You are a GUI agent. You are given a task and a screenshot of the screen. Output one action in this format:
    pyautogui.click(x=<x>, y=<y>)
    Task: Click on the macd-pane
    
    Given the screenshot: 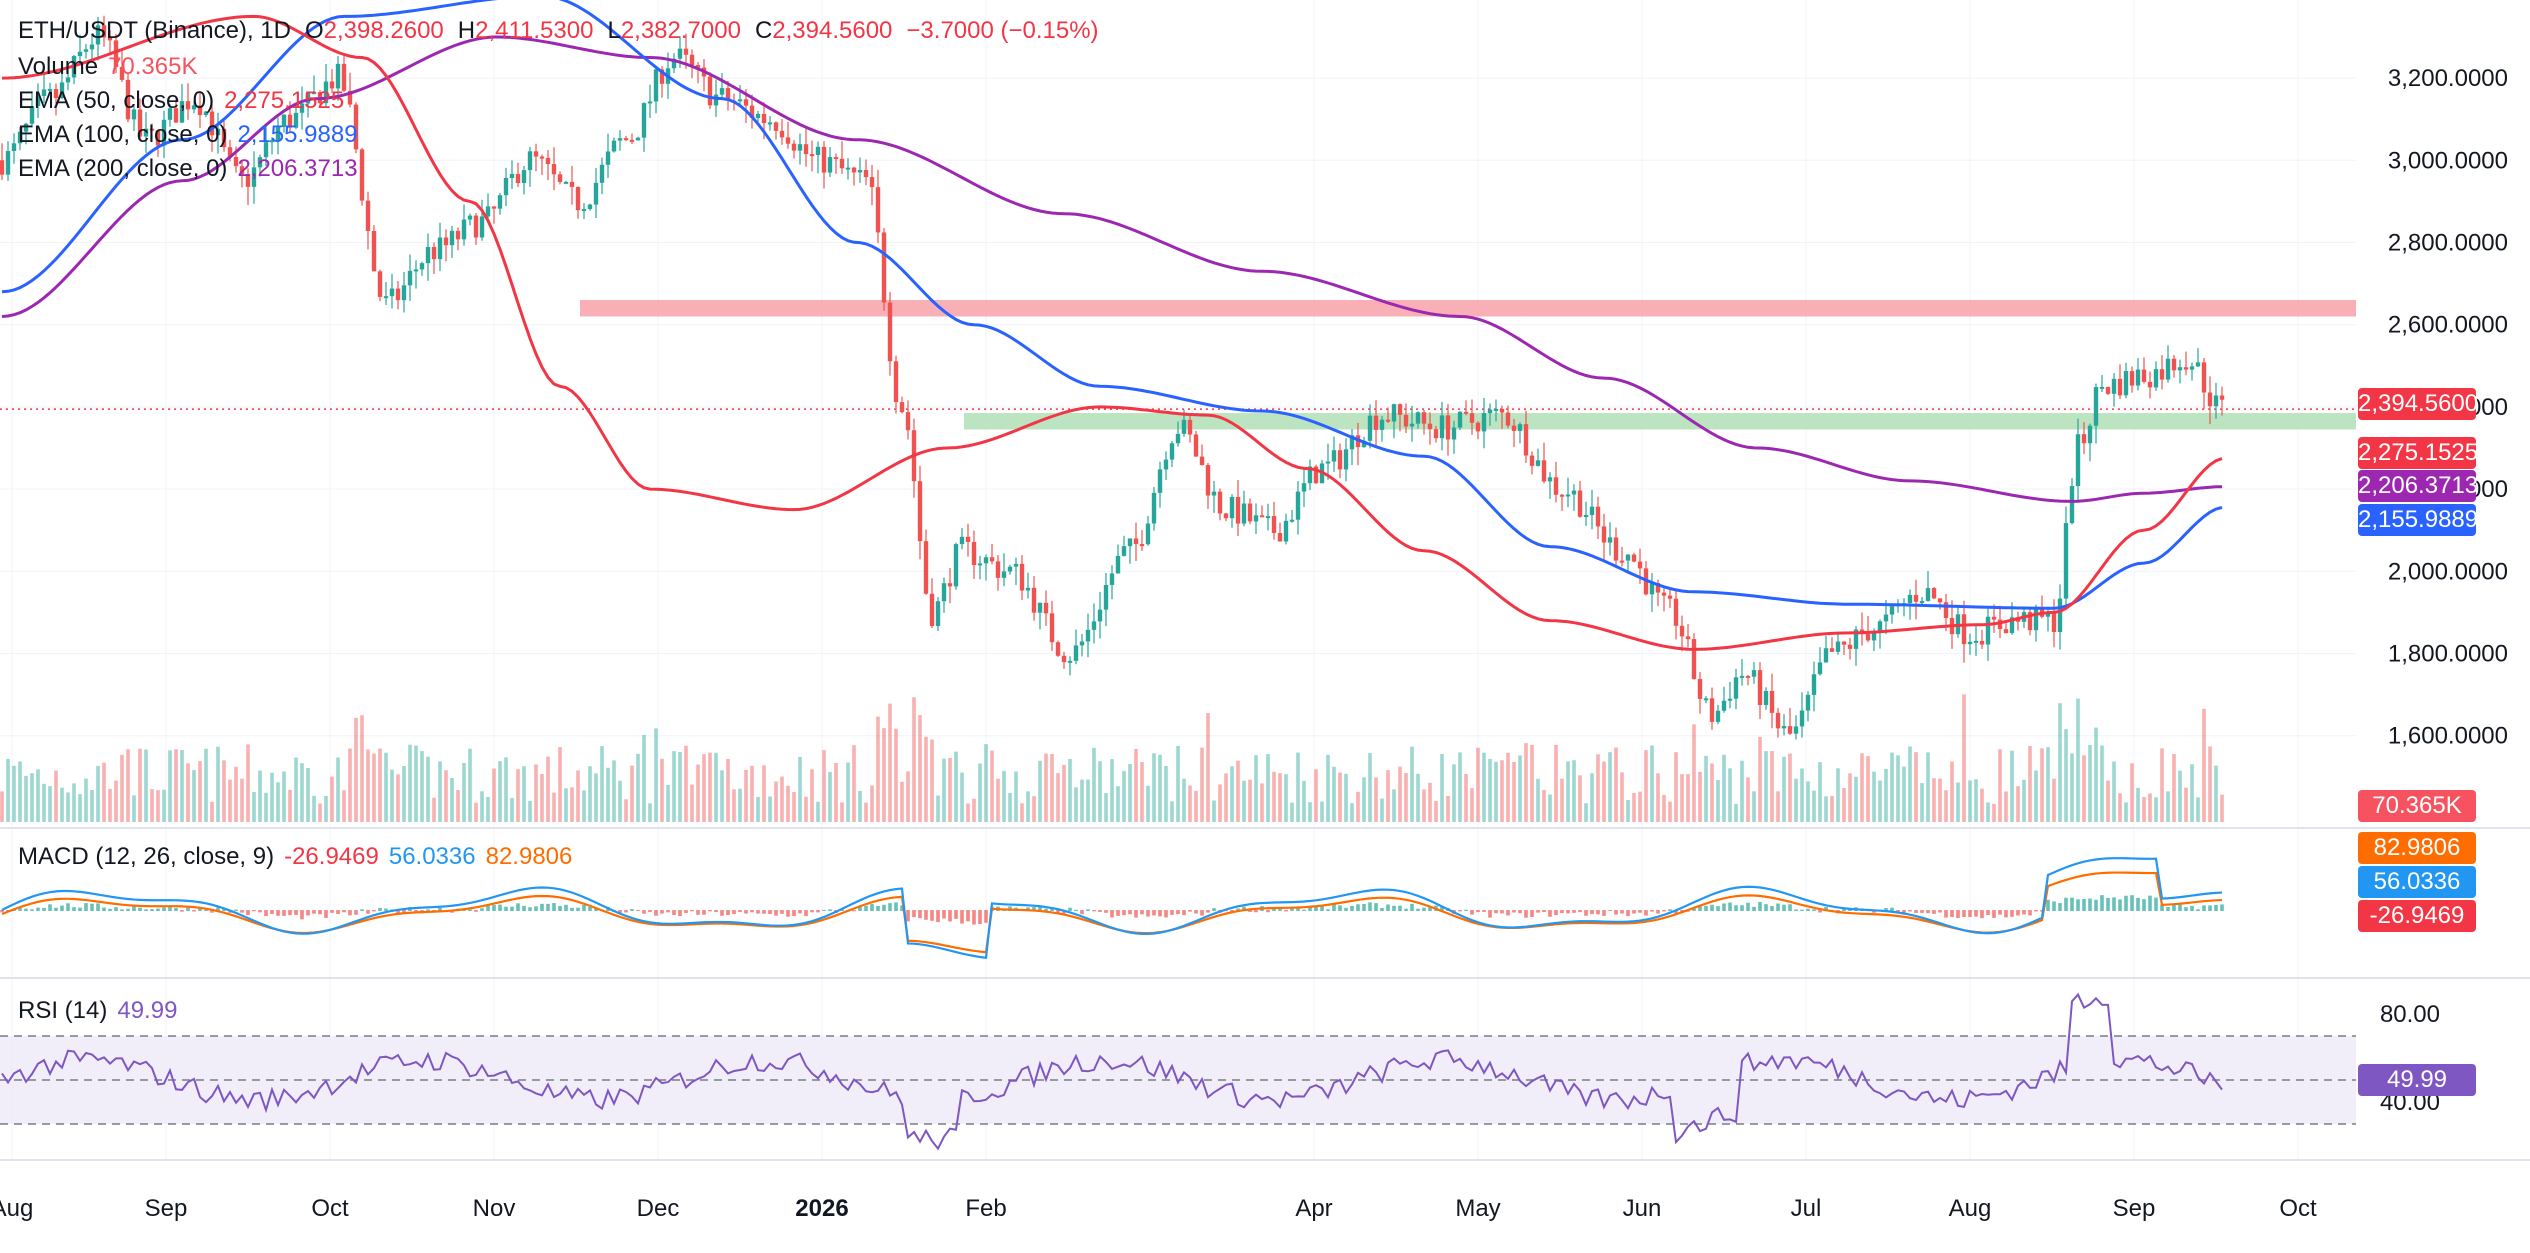 What is the action you would take?
    pyautogui.click(x=1265, y=893)
    